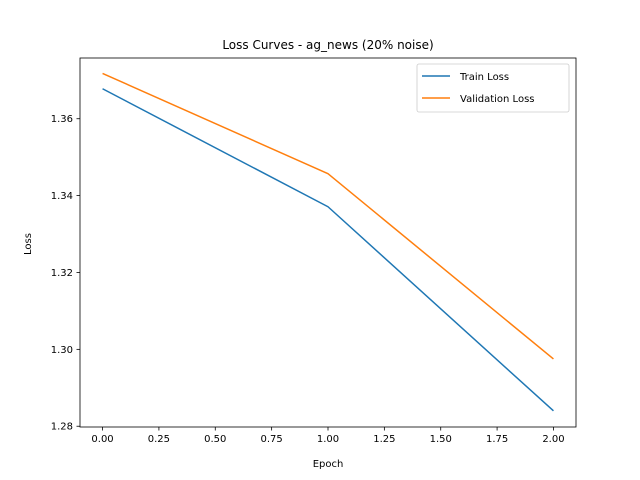 Image resolution: width=640 pixels, height=480 pixels. What do you see at coordinates (497, 99) in the screenshot?
I see `legend-label-1: Validation Loss` at bounding box center [497, 99].